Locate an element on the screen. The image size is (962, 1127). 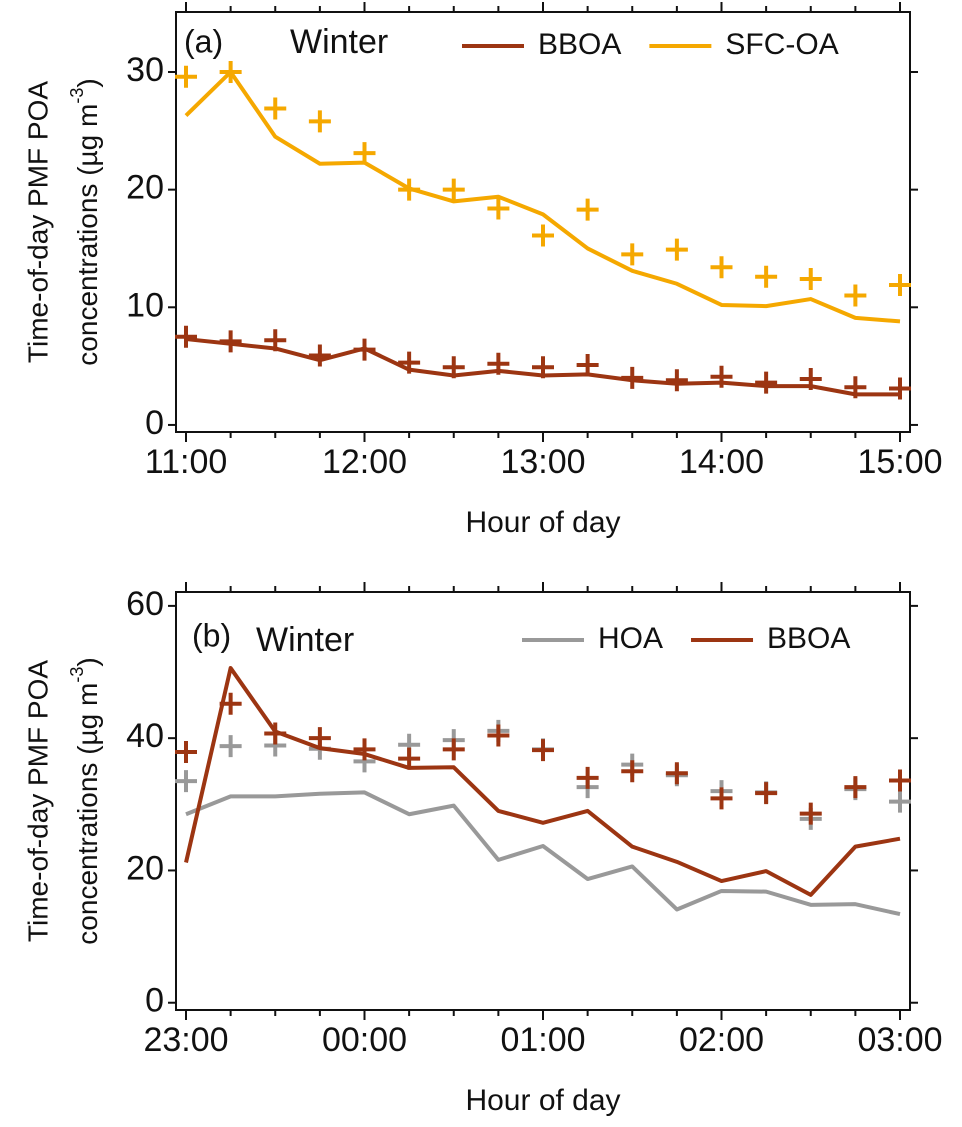
y-tick-label: 30 is located at coordinates (145, 70).